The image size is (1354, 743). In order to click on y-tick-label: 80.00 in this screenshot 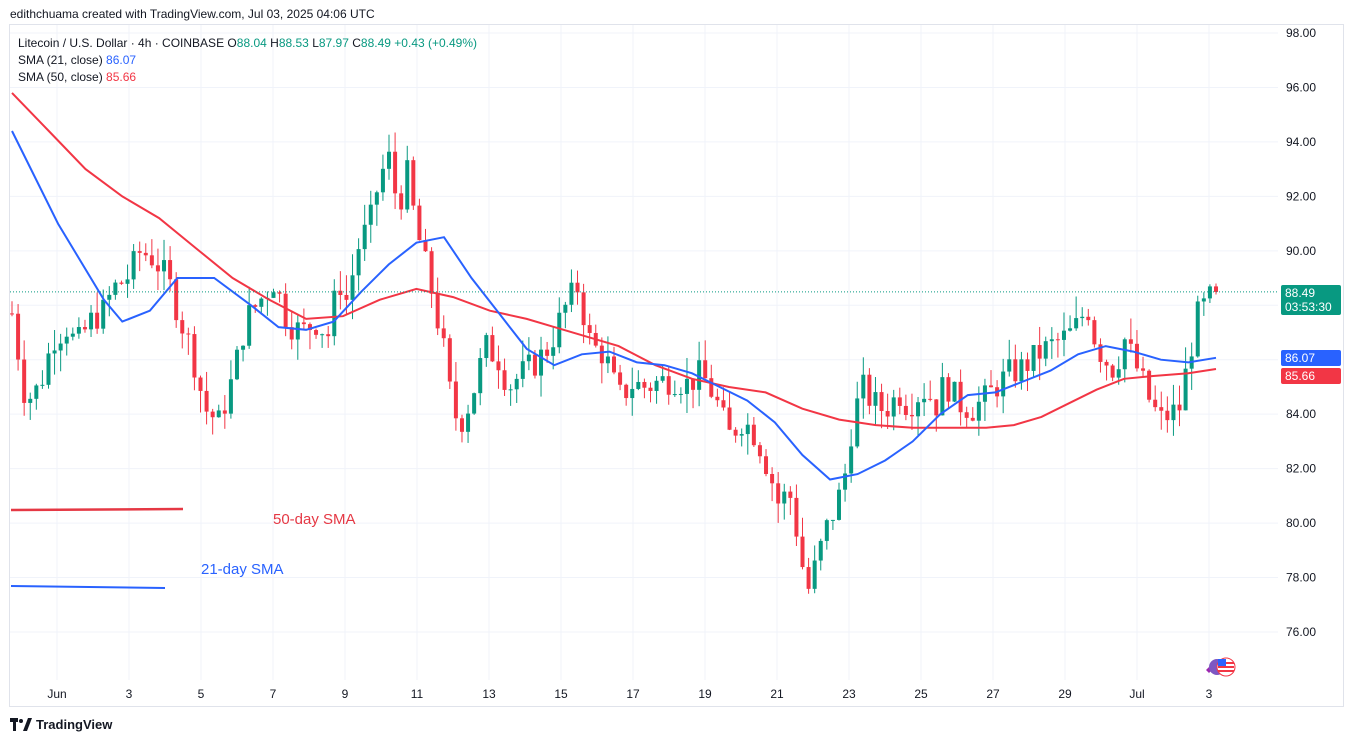, I will do `click(1301, 523)`.